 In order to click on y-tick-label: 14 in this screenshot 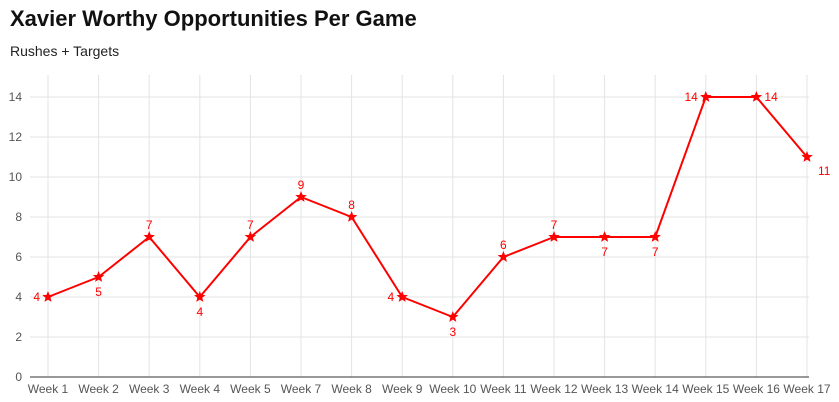, I will do `click(16, 97)`.